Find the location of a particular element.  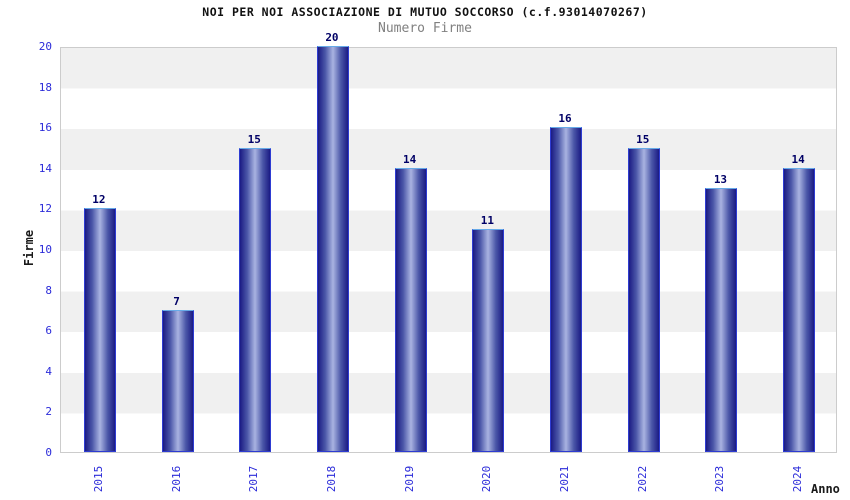

y-tick-label: 4 is located at coordinates (48, 371).